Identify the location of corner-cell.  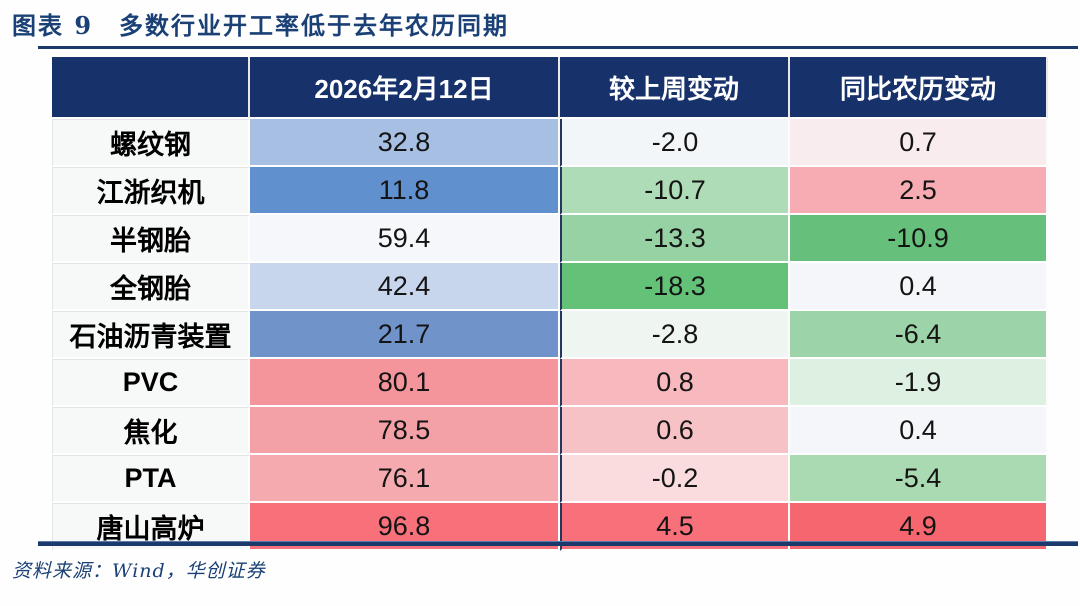
(151, 88).